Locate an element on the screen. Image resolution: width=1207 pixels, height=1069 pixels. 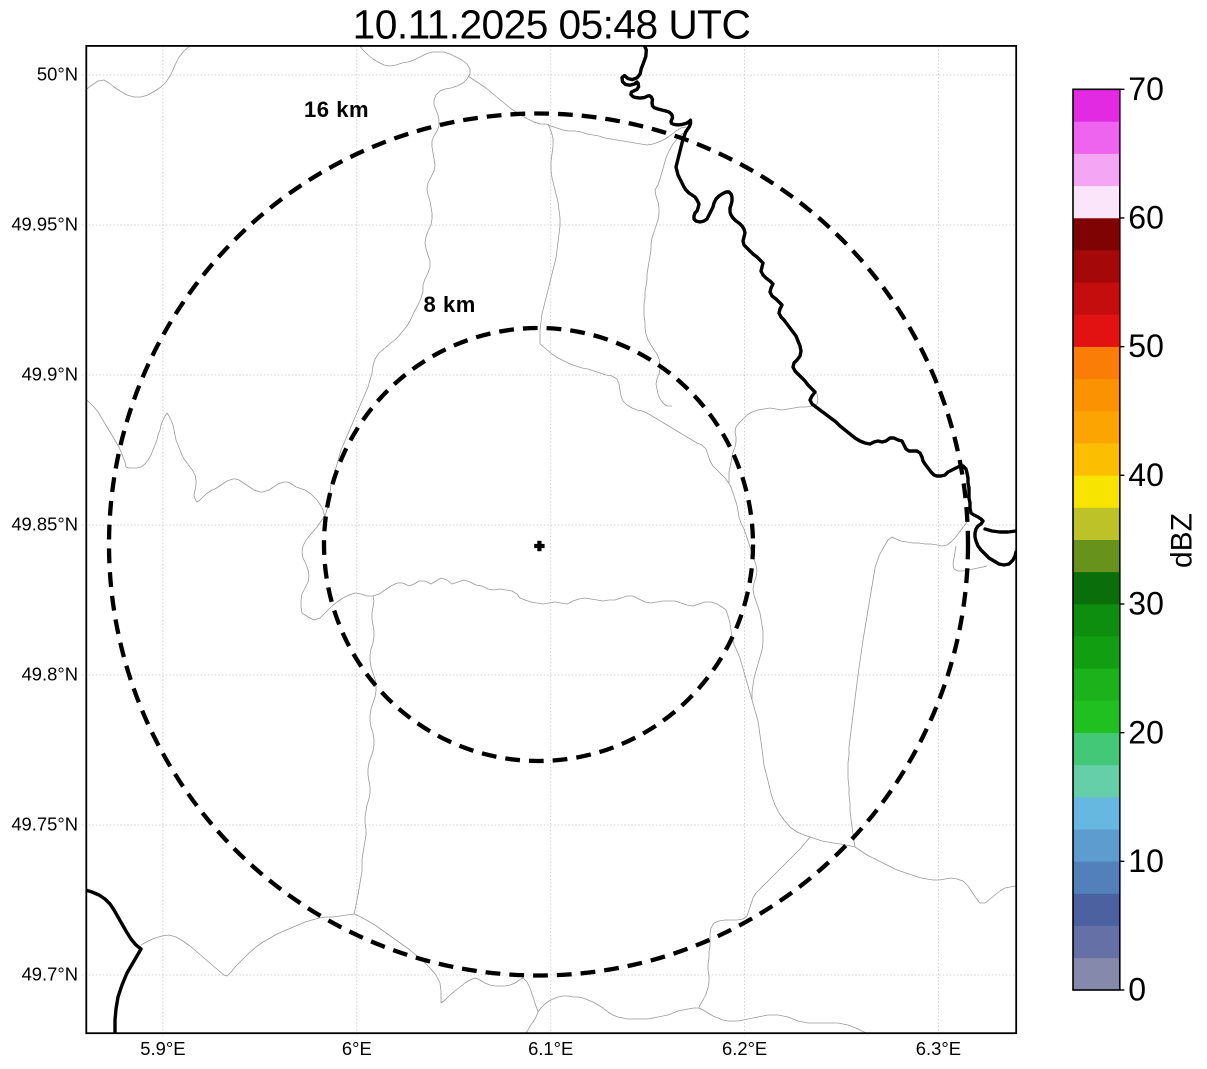
svg-text: 6°E is located at coordinates (357, 1048).